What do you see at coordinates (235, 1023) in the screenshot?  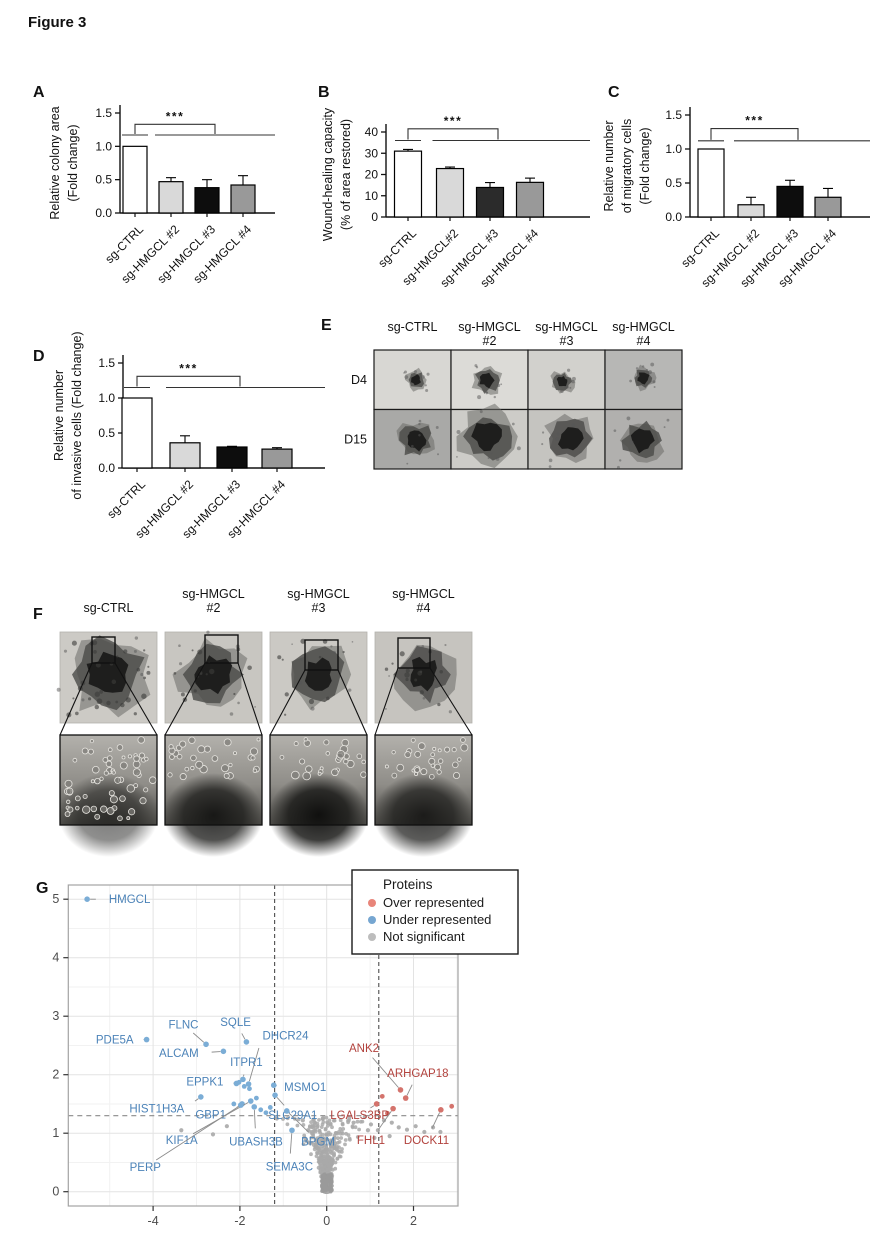 I see `gene-label-SQLE: SQLE` at bounding box center [235, 1023].